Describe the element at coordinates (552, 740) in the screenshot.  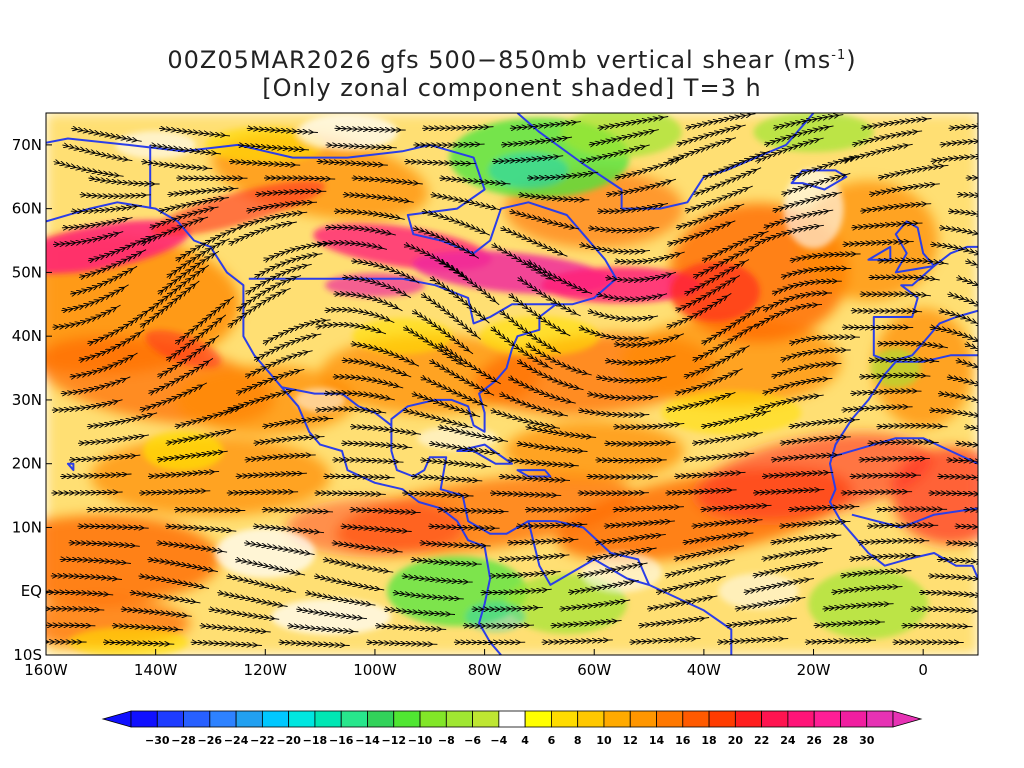
I see `colorbar-label: 6` at that location.